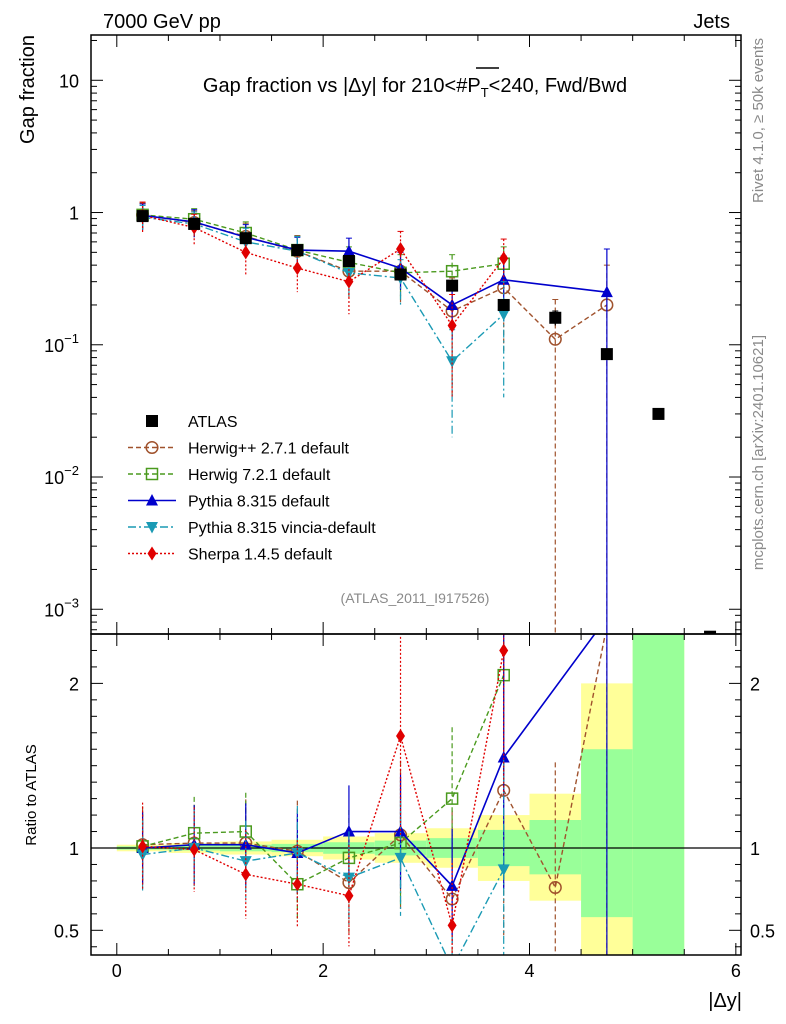 This screenshot has width=786, height=1024. I want to click on energy-label: 7000 GeV pp, so click(162, 22).